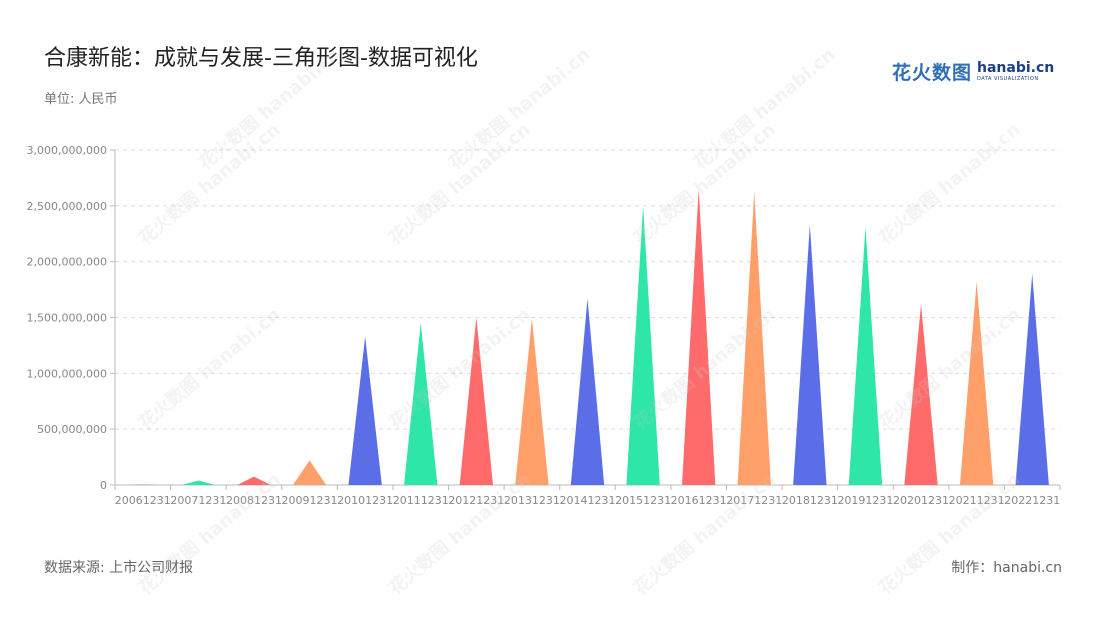 This screenshot has width=1100, height=620. What do you see at coordinates (67, 262) in the screenshot?
I see `y-tick-label: 2,000,000,000` at bounding box center [67, 262].